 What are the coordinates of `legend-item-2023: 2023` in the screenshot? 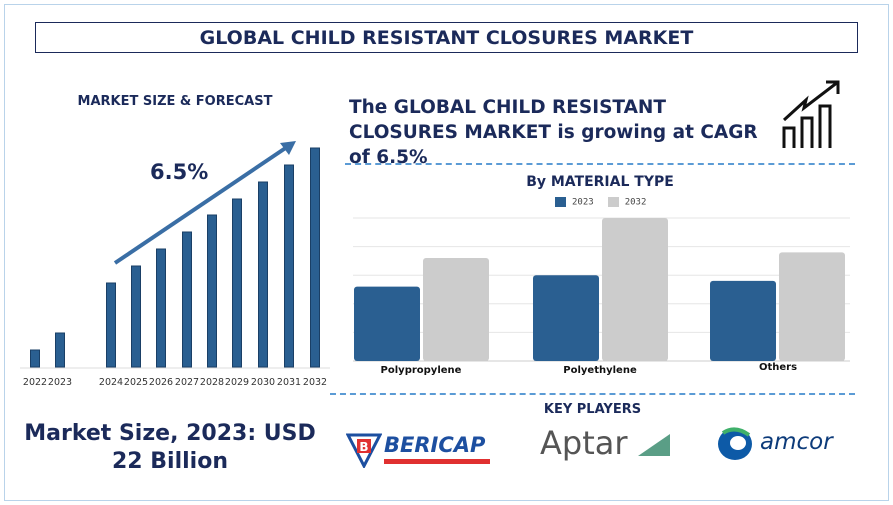 It's located at (574, 202).